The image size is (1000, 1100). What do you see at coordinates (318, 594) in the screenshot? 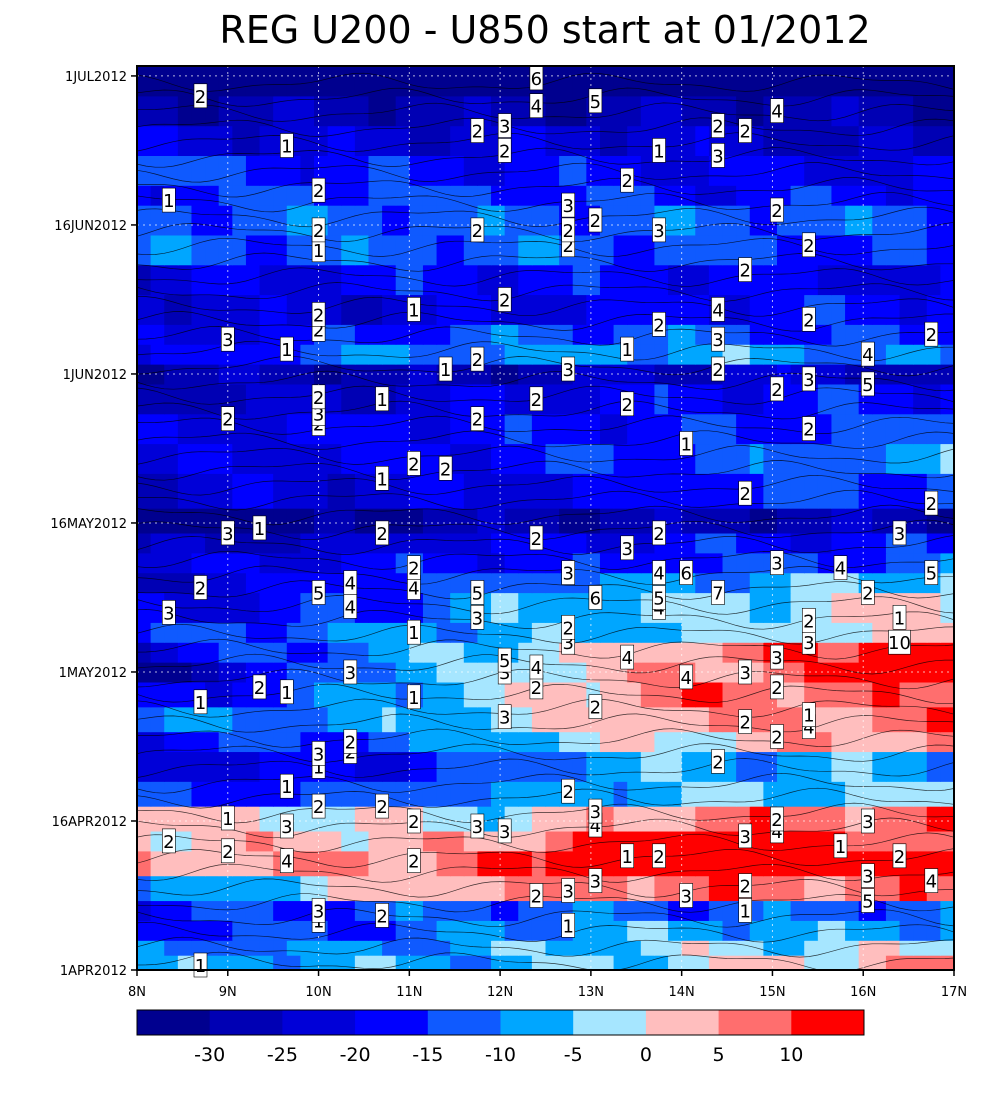
I see `contour-label-text: 5` at bounding box center [318, 594].